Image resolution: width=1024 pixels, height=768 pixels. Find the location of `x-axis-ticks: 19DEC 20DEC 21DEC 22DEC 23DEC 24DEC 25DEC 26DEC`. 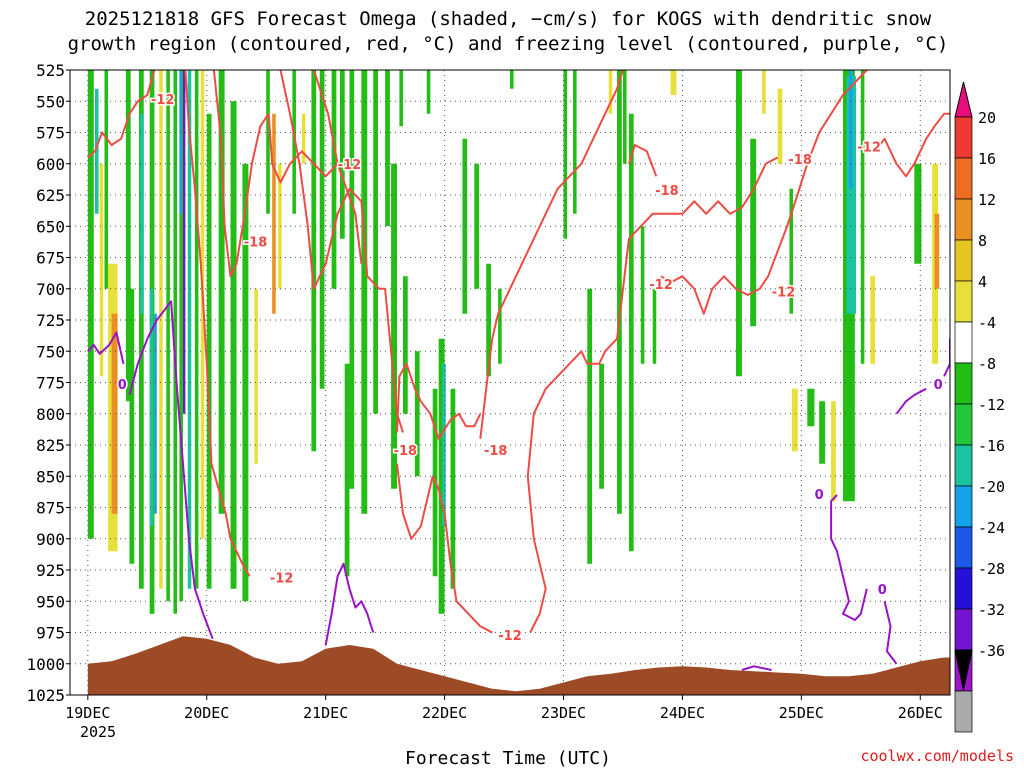

x-axis-ticks: 19DEC 20DEC 21DEC 22DEC 23DEC 24DEC 25DEC 26DEC is located at coordinates (504, 708).